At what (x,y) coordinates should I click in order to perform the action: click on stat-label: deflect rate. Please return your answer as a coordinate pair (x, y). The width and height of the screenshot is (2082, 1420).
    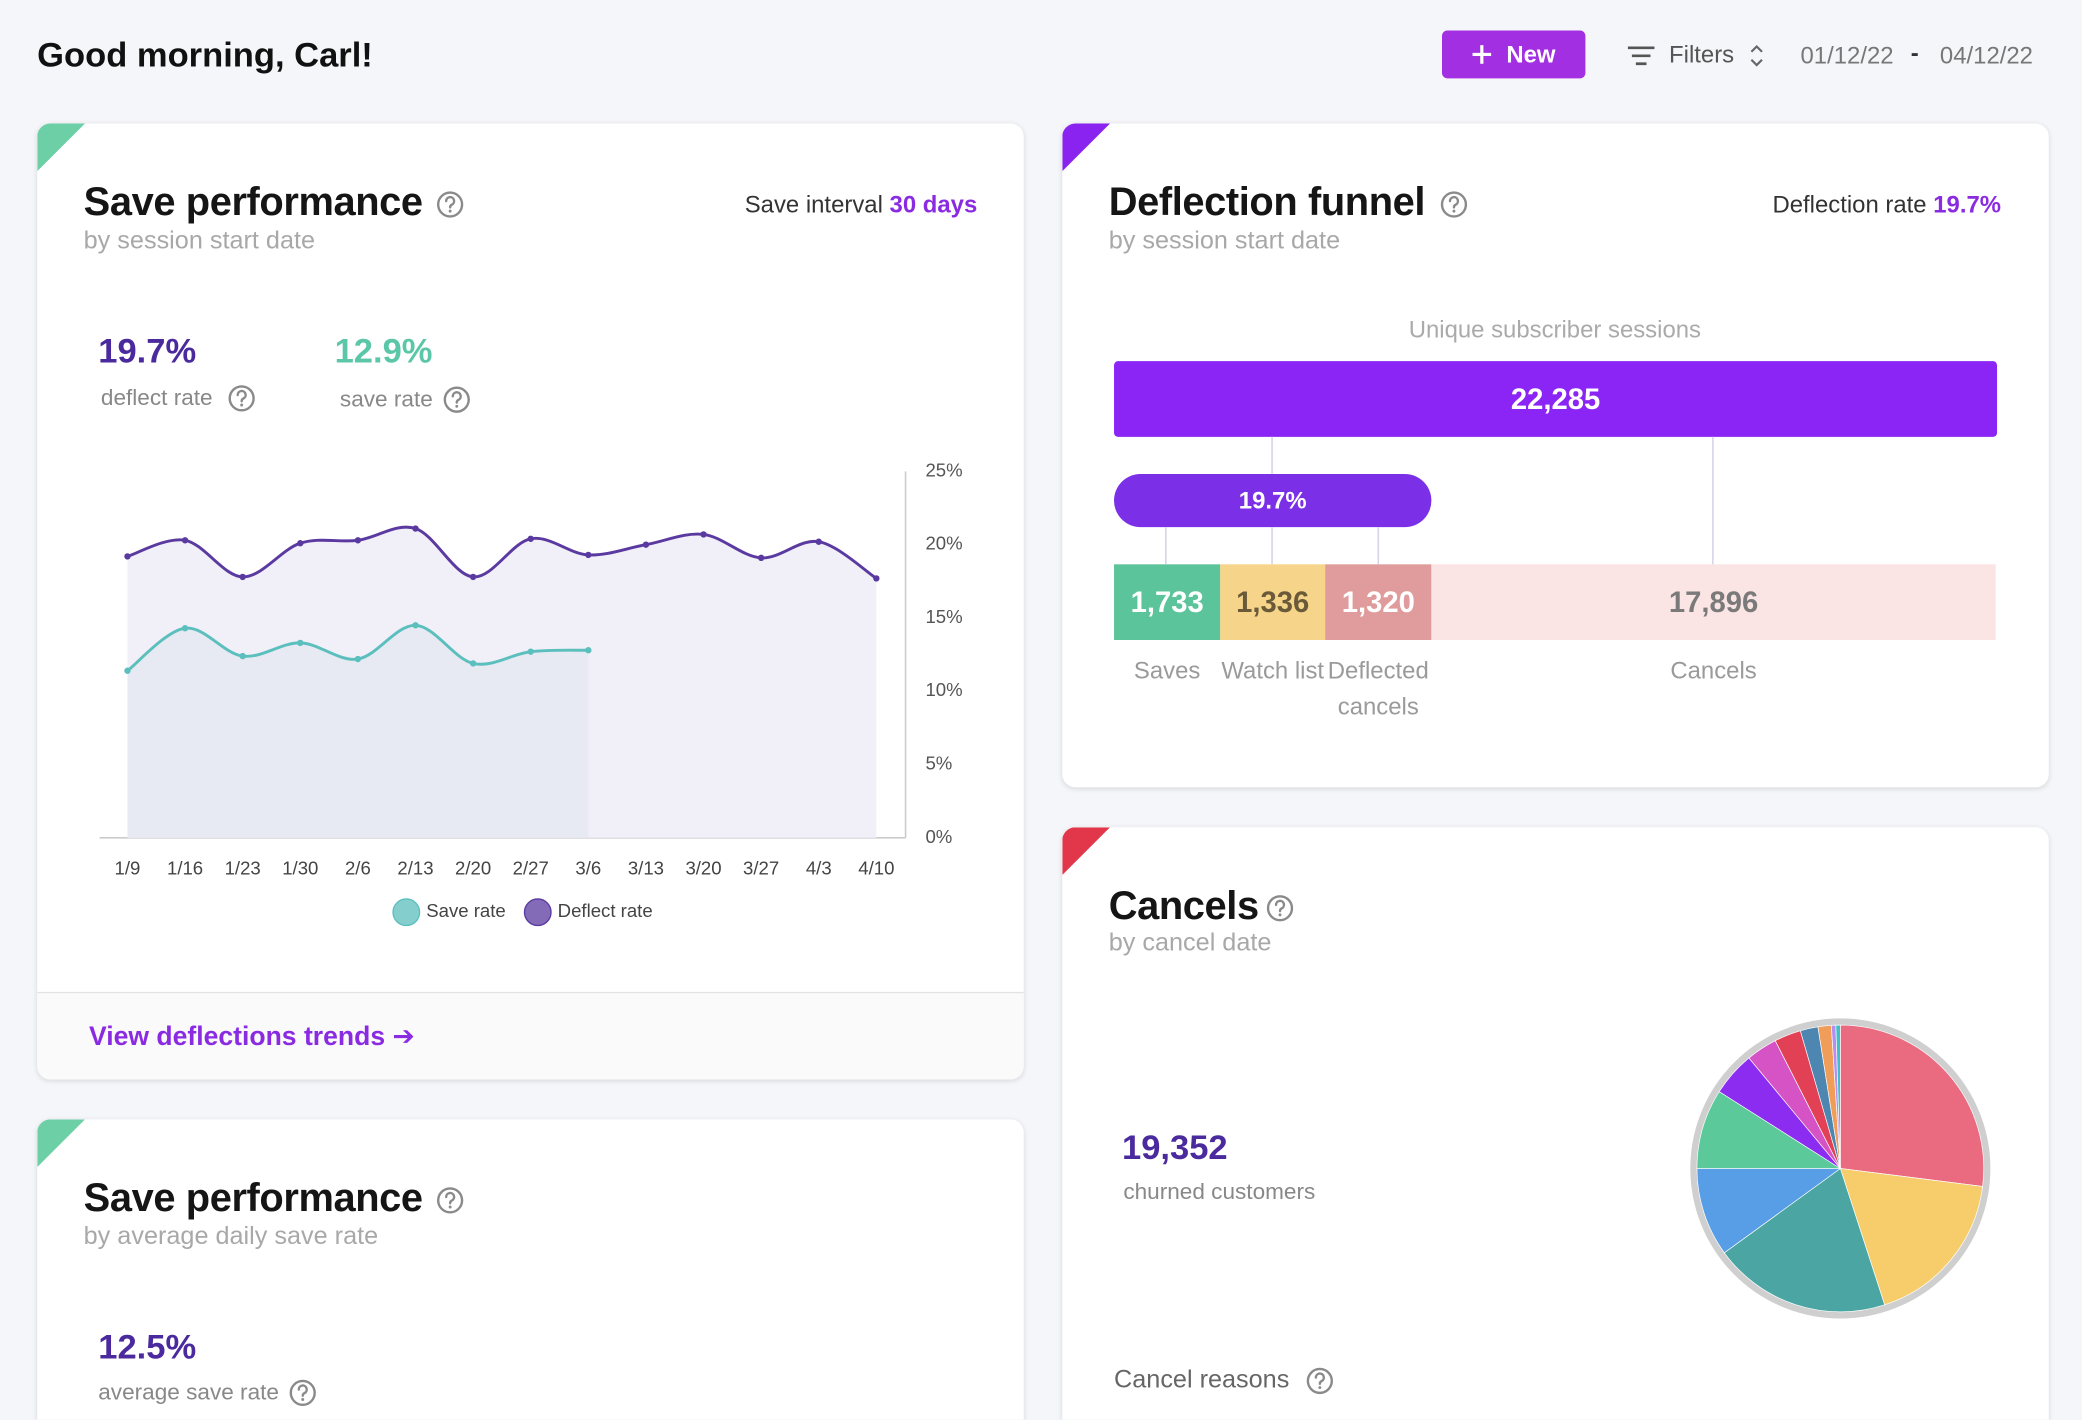
    Looking at the image, I should click on (156, 398).